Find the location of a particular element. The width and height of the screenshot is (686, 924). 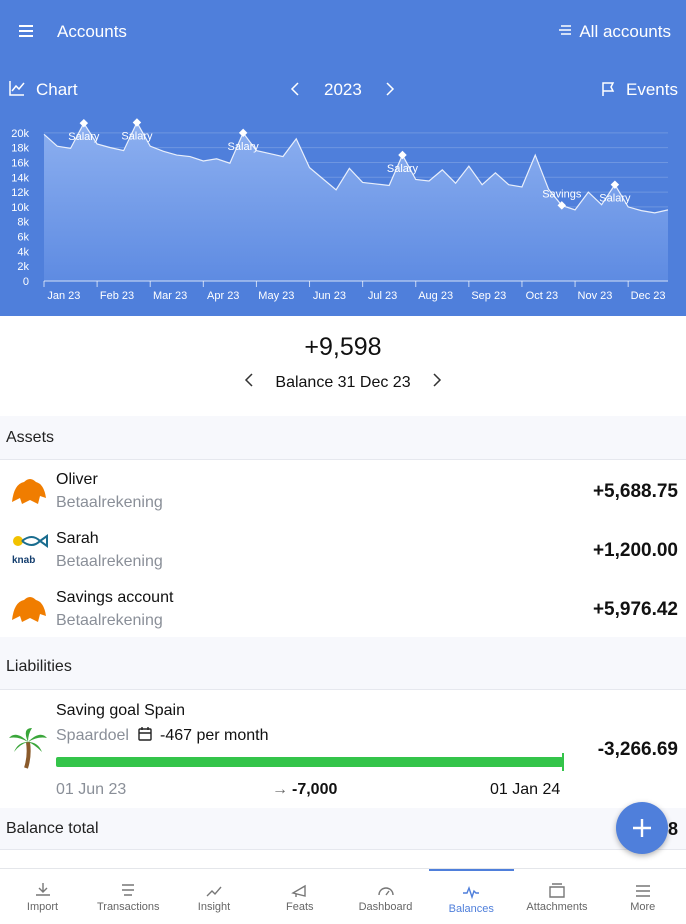

title: Accounts is located at coordinates (92, 31).